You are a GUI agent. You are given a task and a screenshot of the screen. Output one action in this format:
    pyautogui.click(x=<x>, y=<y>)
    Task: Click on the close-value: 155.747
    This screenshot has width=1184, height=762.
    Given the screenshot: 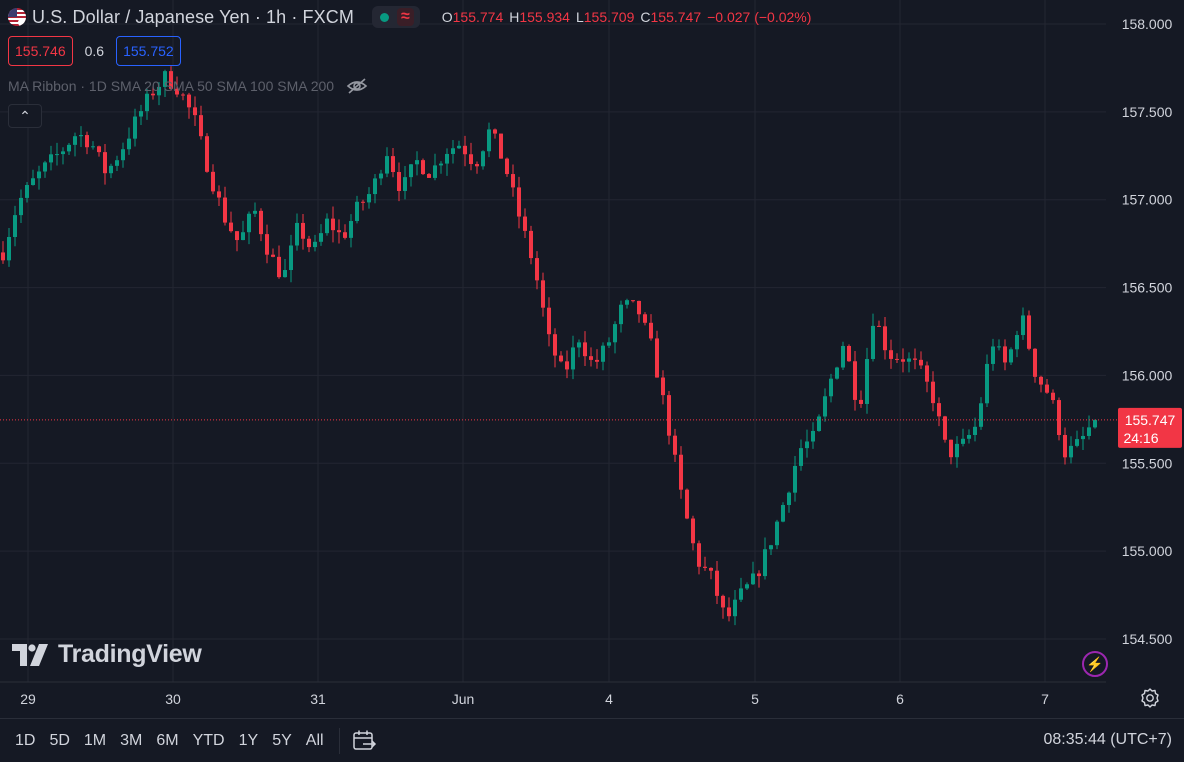 What is the action you would take?
    pyautogui.click(x=676, y=17)
    